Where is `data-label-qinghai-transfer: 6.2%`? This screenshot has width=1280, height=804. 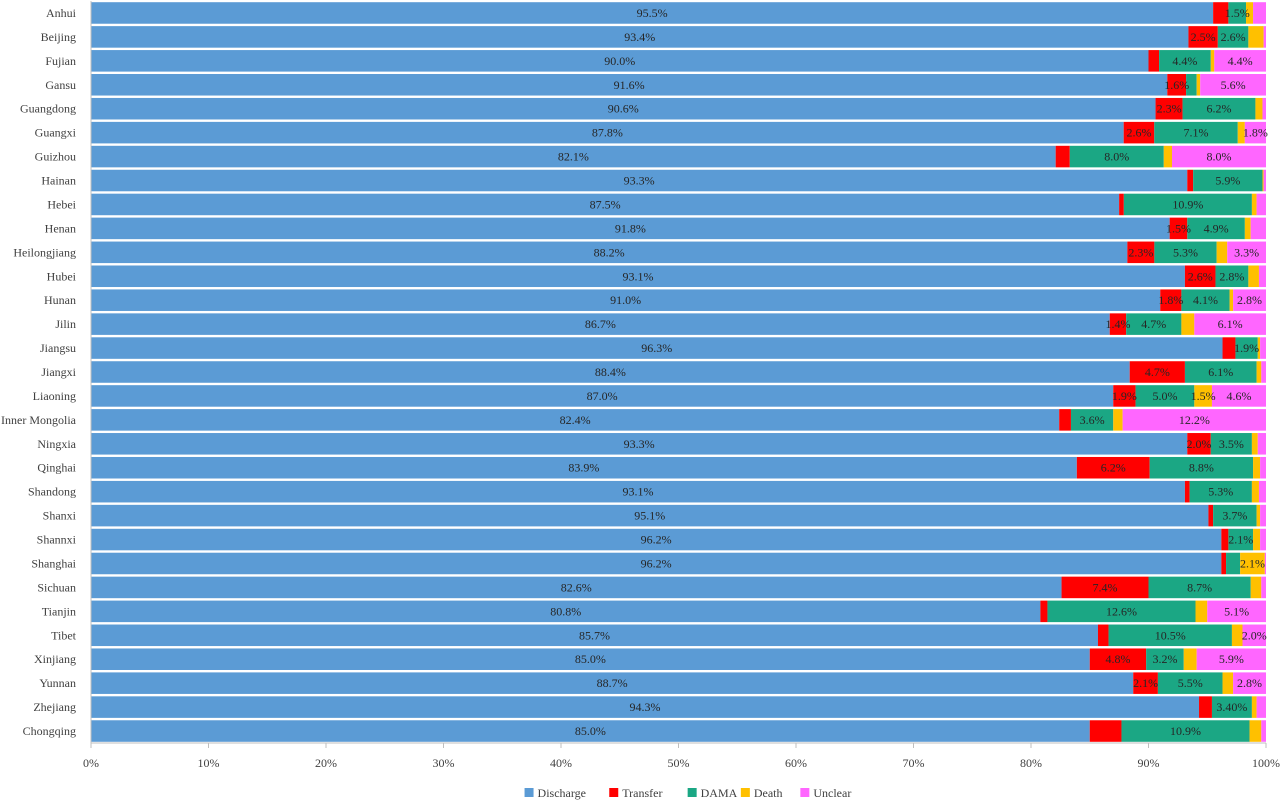 data-label-qinghai-transfer: 6.2% is located at coordinates (1113, 468).